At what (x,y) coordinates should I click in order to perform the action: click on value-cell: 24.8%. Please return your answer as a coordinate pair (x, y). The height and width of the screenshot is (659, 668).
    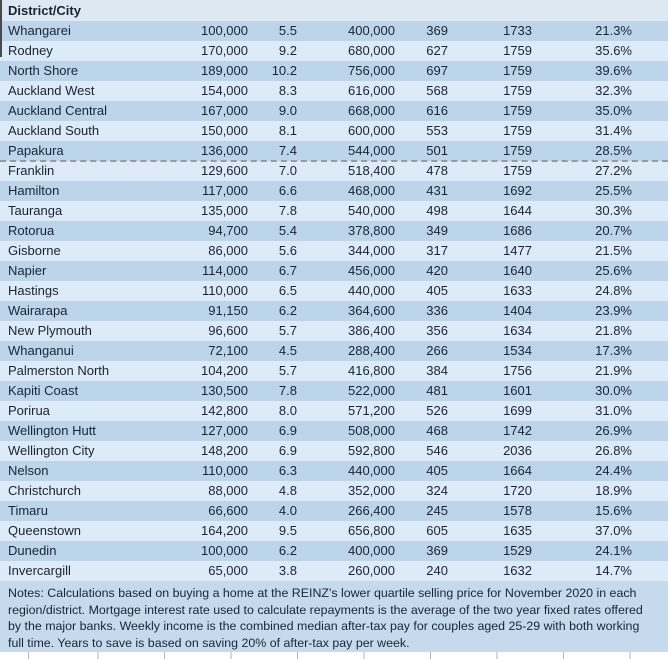
    Looking at the image, I should click on (613, 290).